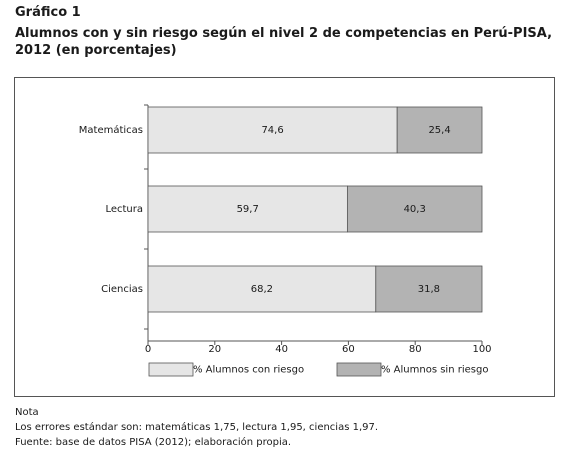 The image size is (572, 464). What do you see at coordinates (248, 209) in the screenshot?
I see `bar-label-lectura-series-1: 59,7` at bounding box center [248, 209].